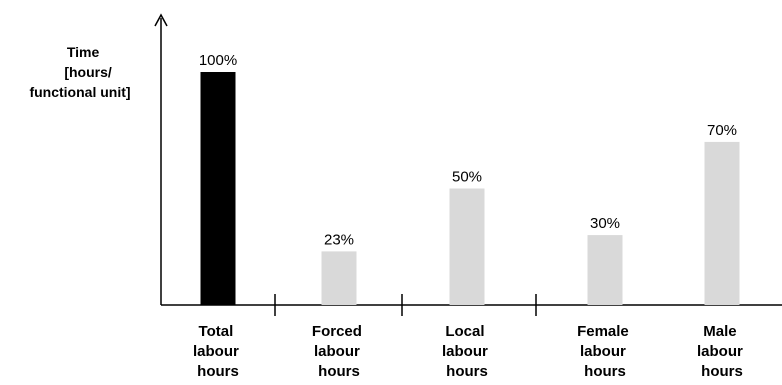 This screenshot has width=782, height=385. Describe the element at coordinates (218, 188) in the screenshot. I see `bar-total-labour-hours` at that location.